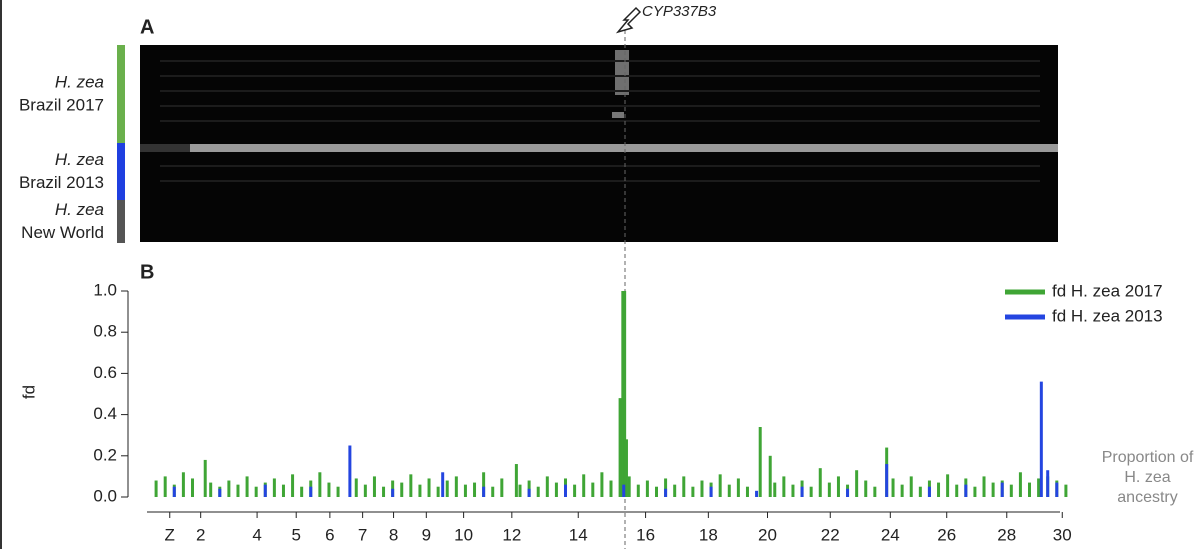  I want to click on x-tick-label: 26, so click(946, 534).